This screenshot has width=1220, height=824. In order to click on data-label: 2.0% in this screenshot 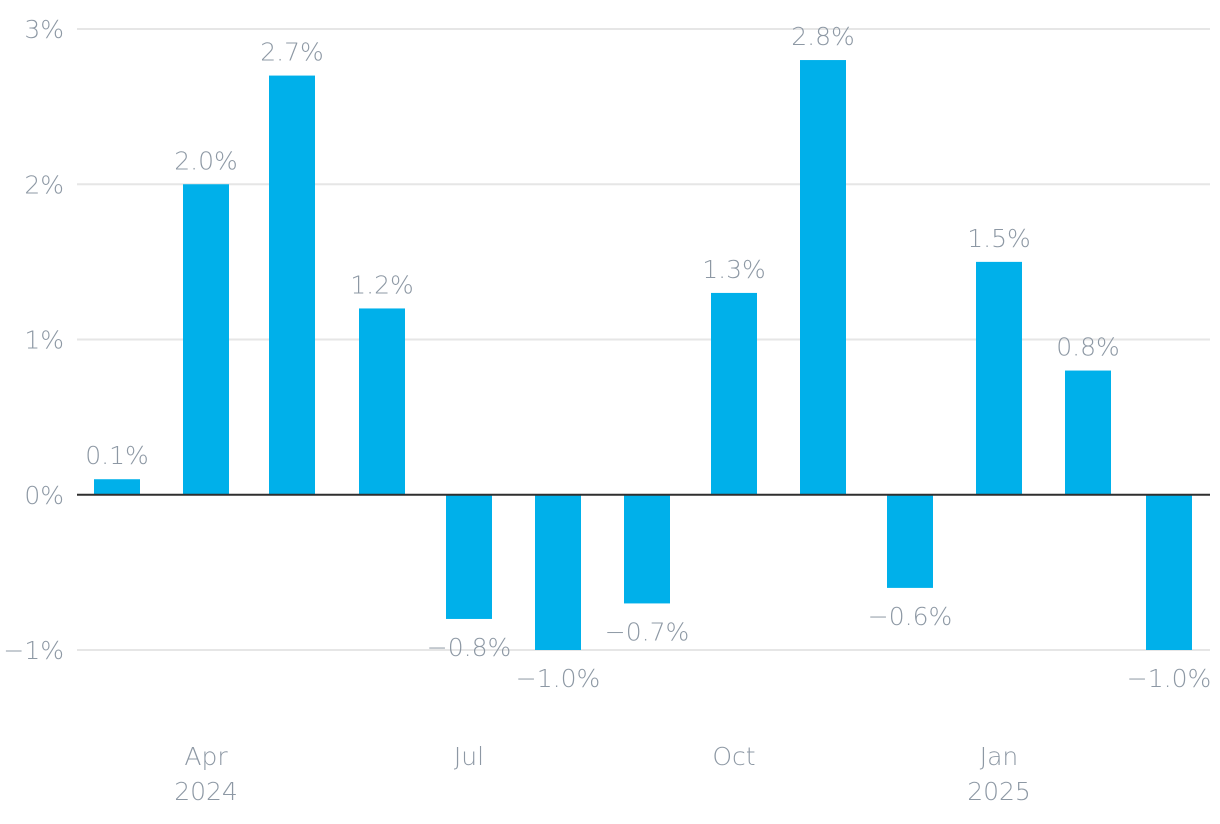, I will do `click(206, 160)`.